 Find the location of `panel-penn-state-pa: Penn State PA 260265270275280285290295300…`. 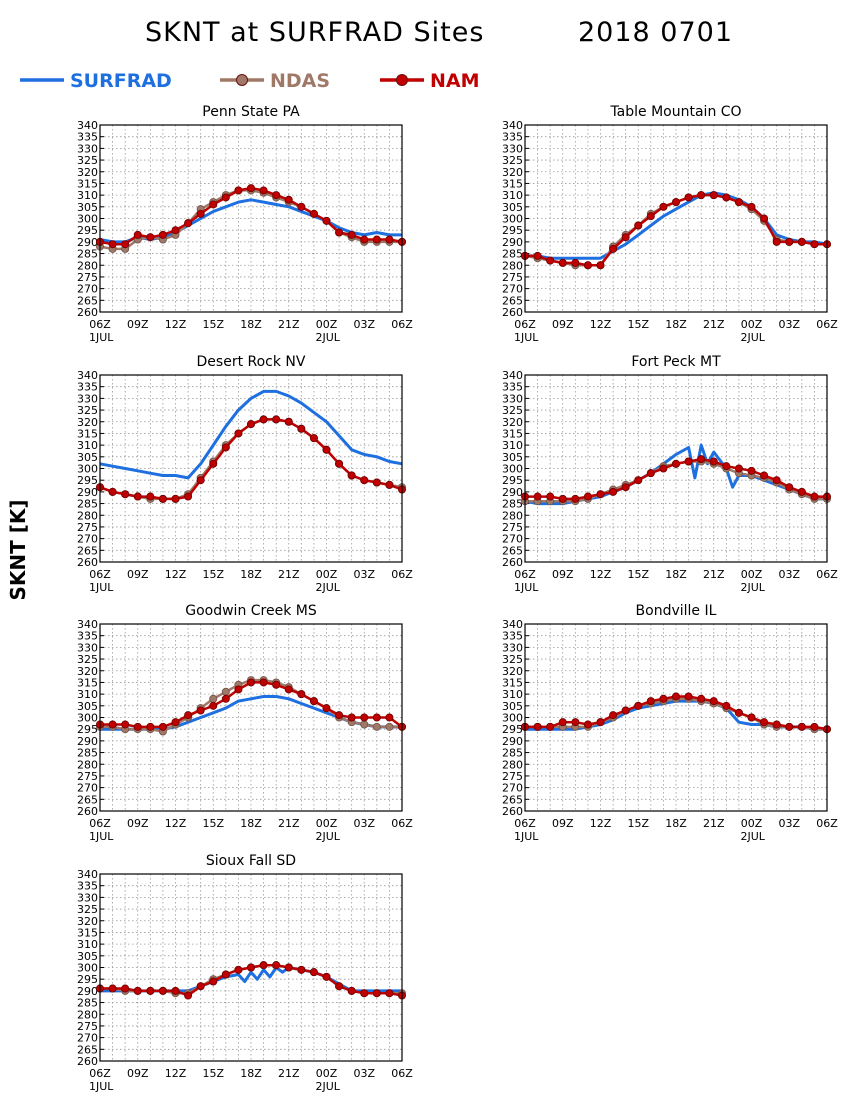

panel-penn-state-pa: Penn State PA 260265270275280285290295300… is located at coordinates (245, 224).